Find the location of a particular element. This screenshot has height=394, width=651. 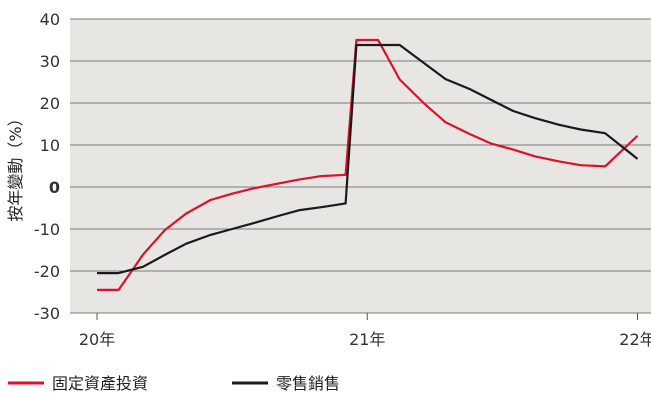

y-tick-label: -30 is located at coordinates (47, 313).